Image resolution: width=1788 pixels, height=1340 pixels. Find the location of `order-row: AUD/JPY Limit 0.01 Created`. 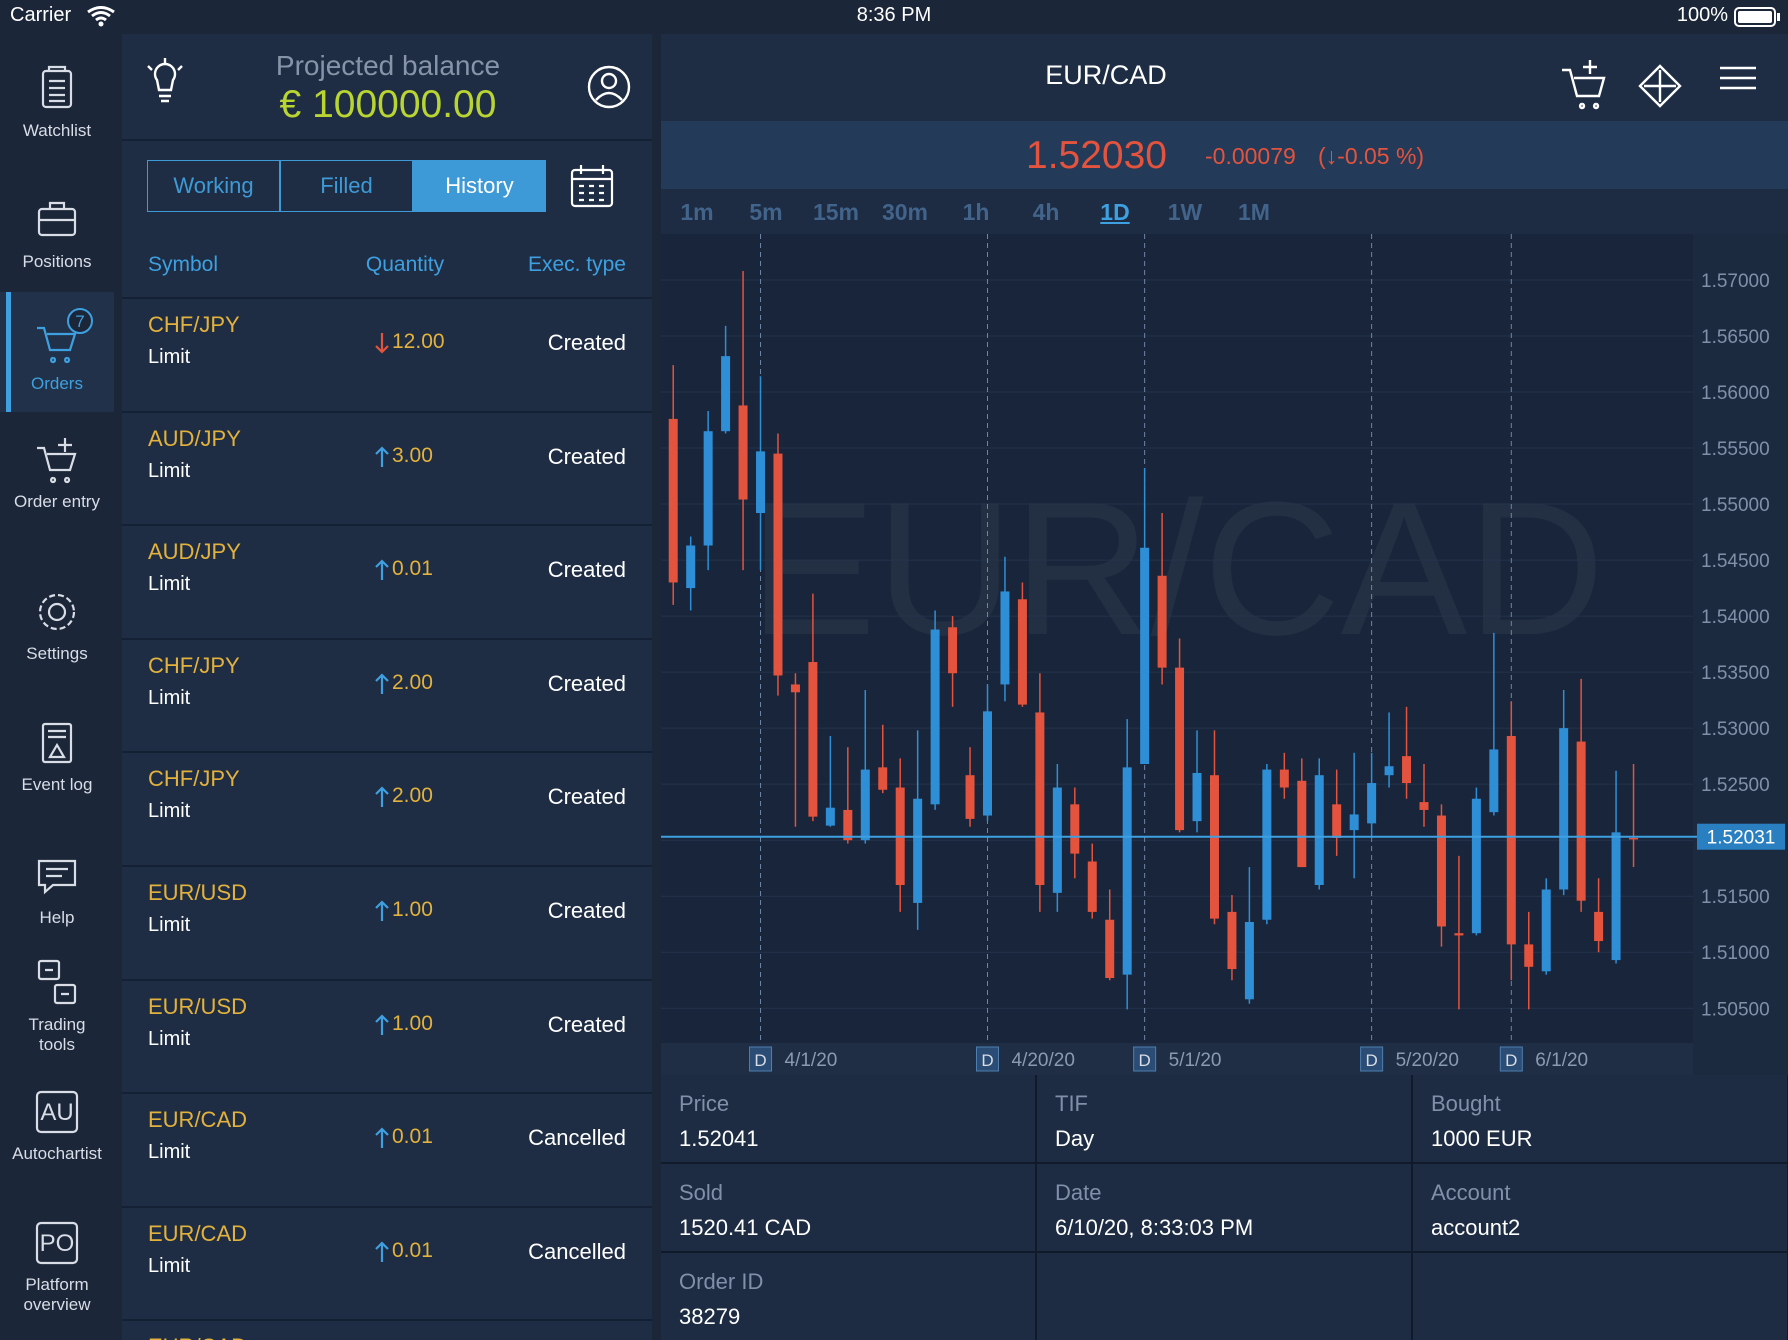

order-row: AUD/JPY Limit 0.01 Created is located at coordinates (387, 581).